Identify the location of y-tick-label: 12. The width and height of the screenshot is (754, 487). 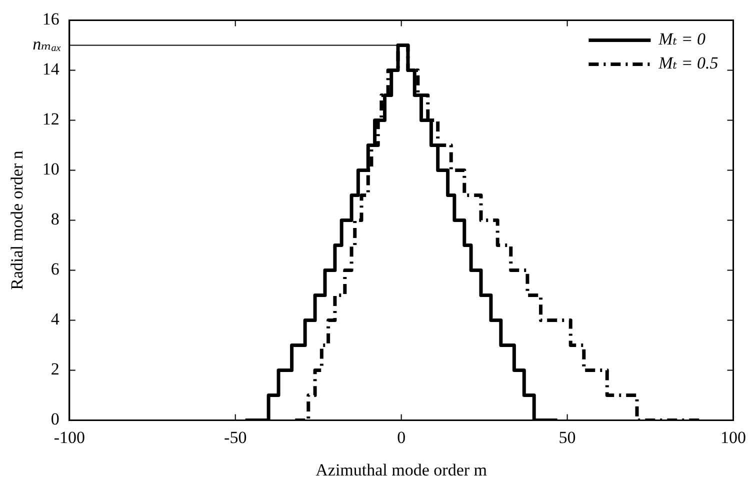
(51, 119).